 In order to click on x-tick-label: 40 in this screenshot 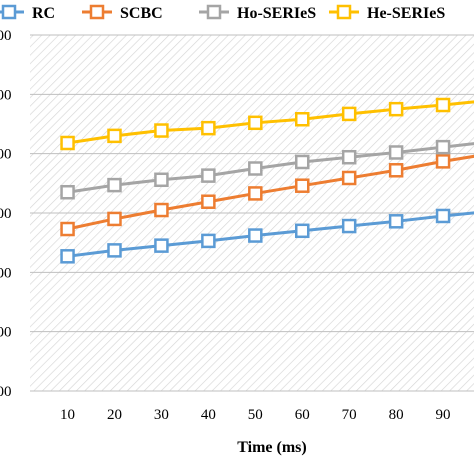, I will do `click(208, 415)`.